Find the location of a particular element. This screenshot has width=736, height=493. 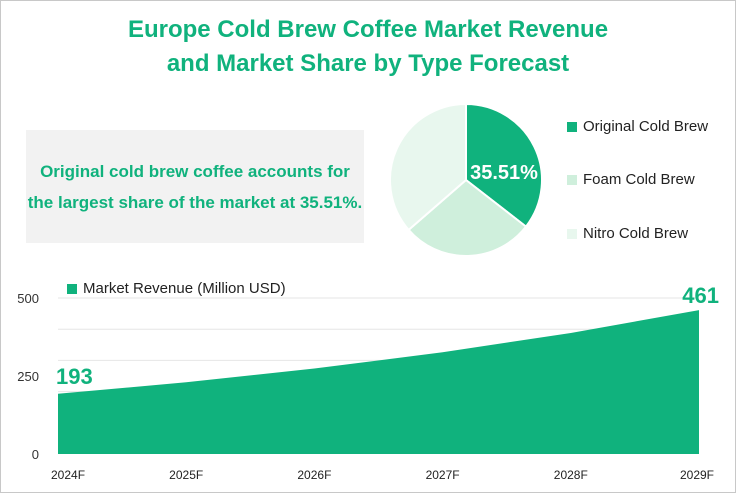

data-label-first: 193 is located at coordinates (74, 376).